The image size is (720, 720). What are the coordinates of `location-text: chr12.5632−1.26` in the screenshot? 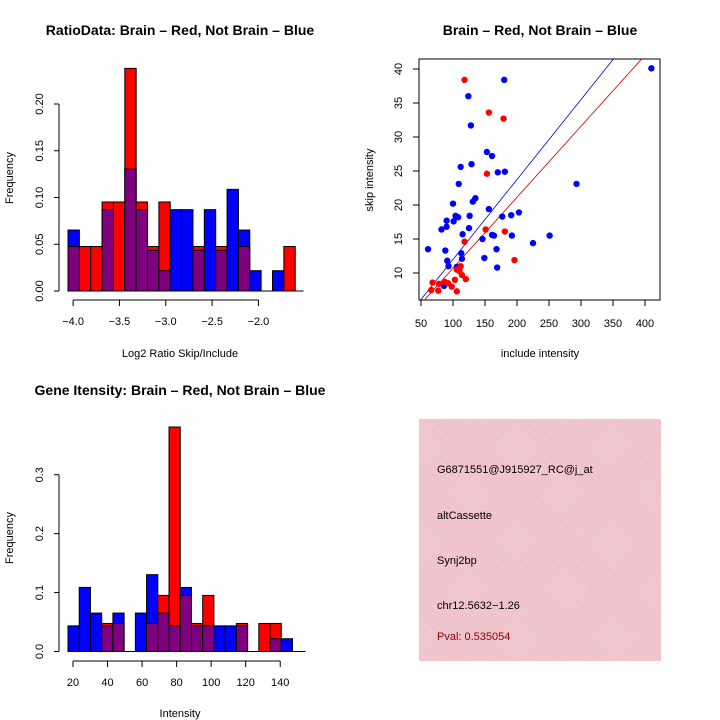 It's located at (478, 606).